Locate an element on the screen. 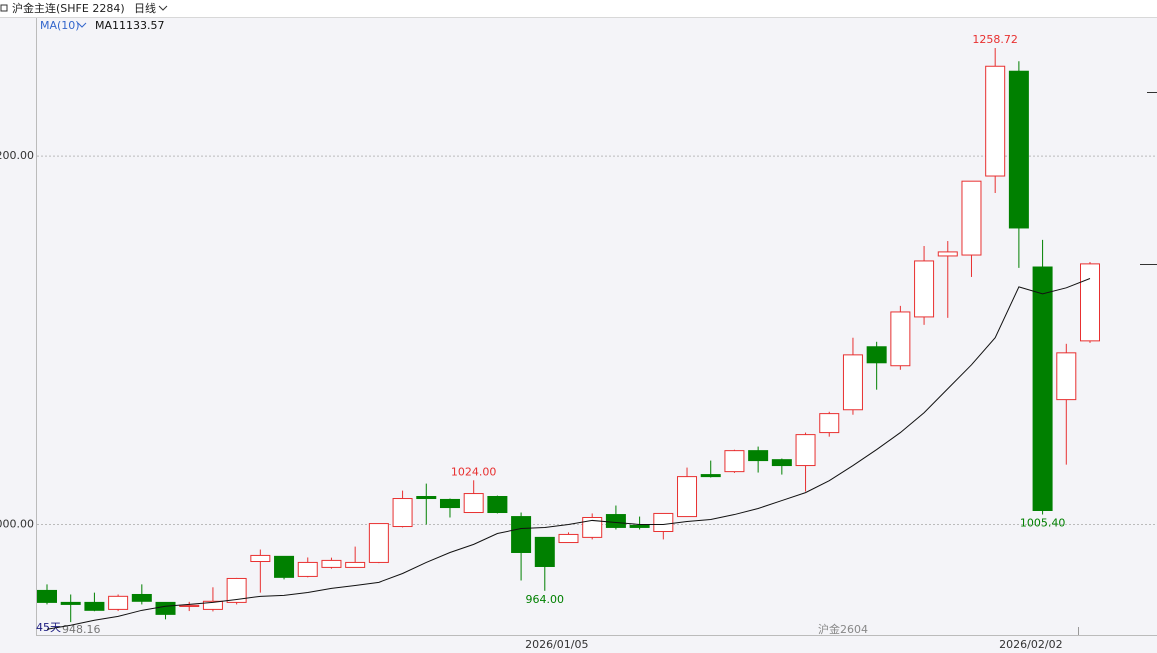 Image resolution: width=1157 pixels, height=653 pixels. indicator-label: MA(10) is located at coordinates (60, 25).